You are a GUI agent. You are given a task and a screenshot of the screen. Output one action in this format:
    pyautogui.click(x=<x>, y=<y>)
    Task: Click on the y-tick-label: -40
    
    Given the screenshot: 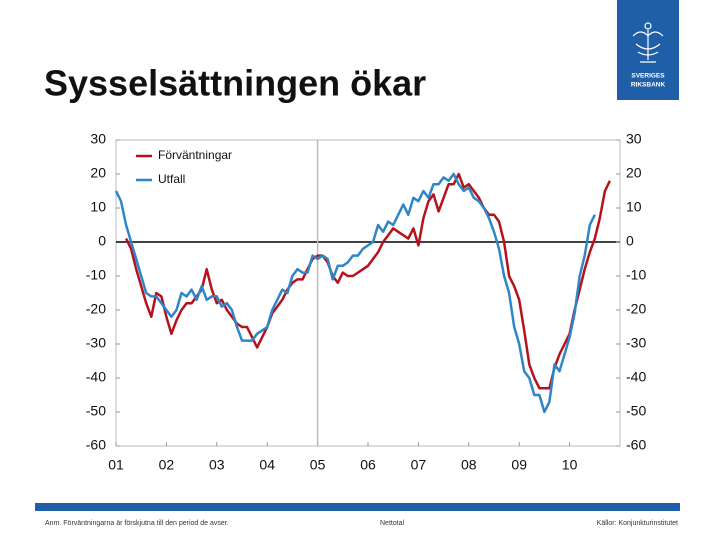 What is the action you would take?
    pyautogui.click(x=96, y=377)
    